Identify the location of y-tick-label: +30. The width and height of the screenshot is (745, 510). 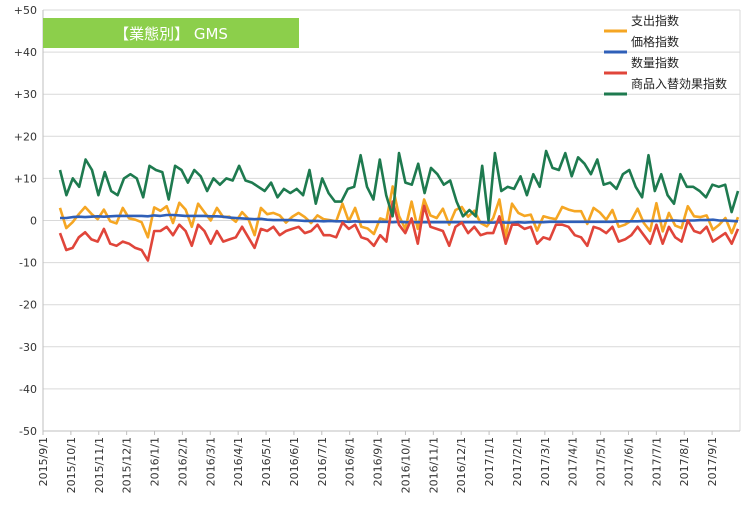
(25, 94).